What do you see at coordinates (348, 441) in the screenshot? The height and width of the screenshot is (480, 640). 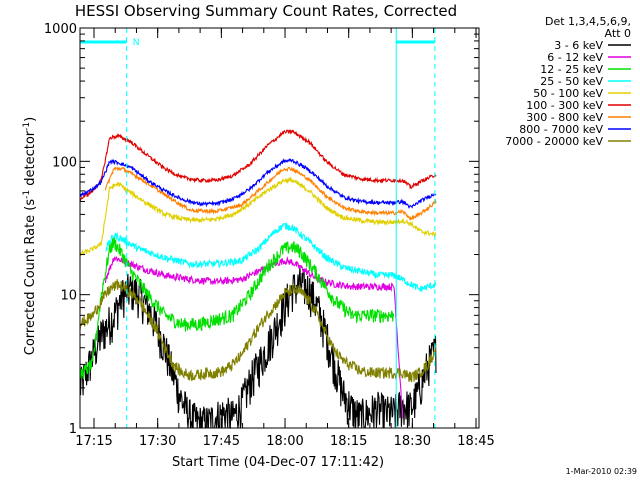 I see `x-tick-label-4: 18:15` at bounding box center [348, 441].